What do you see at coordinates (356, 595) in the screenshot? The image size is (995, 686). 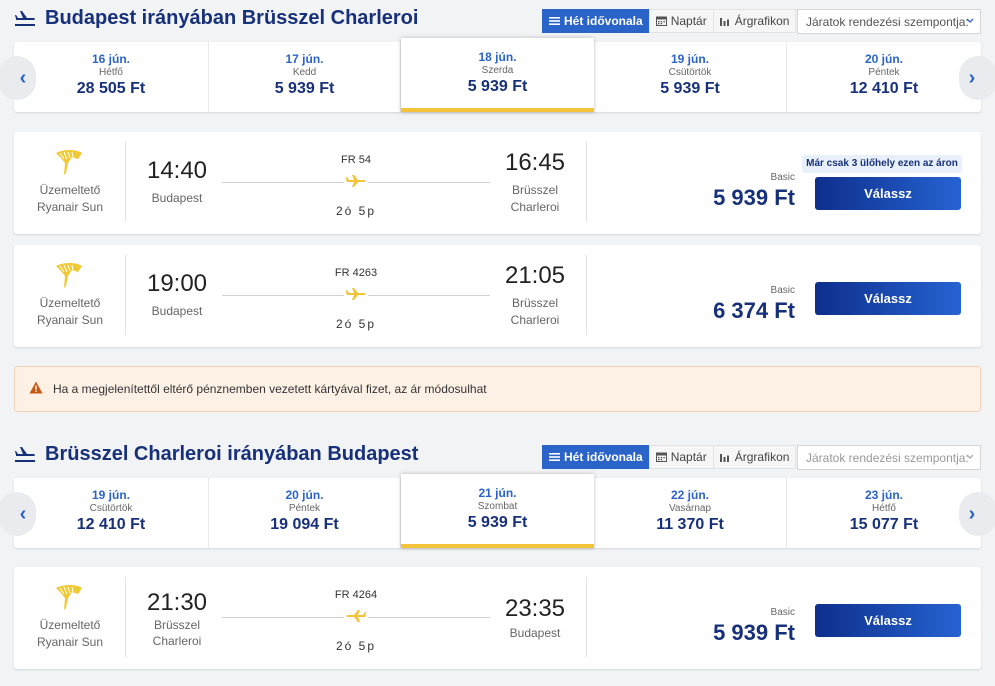 I see `flight-number: FR 4264` at bounding box center [356, 595].